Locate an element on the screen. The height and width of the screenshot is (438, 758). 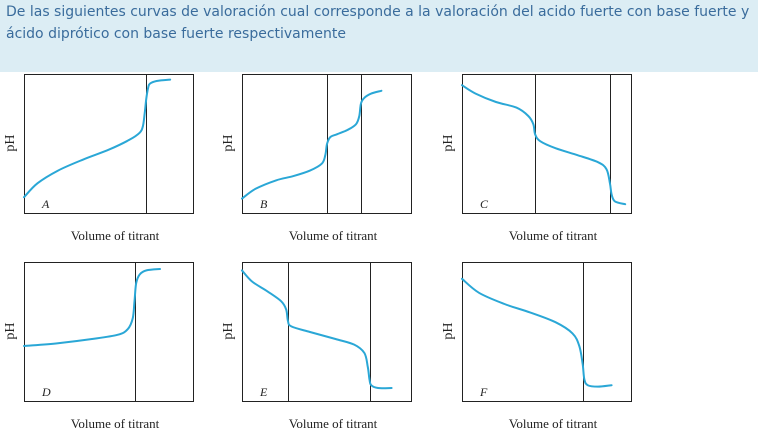
plot-area-e: E is located at coordinates (326, 332).